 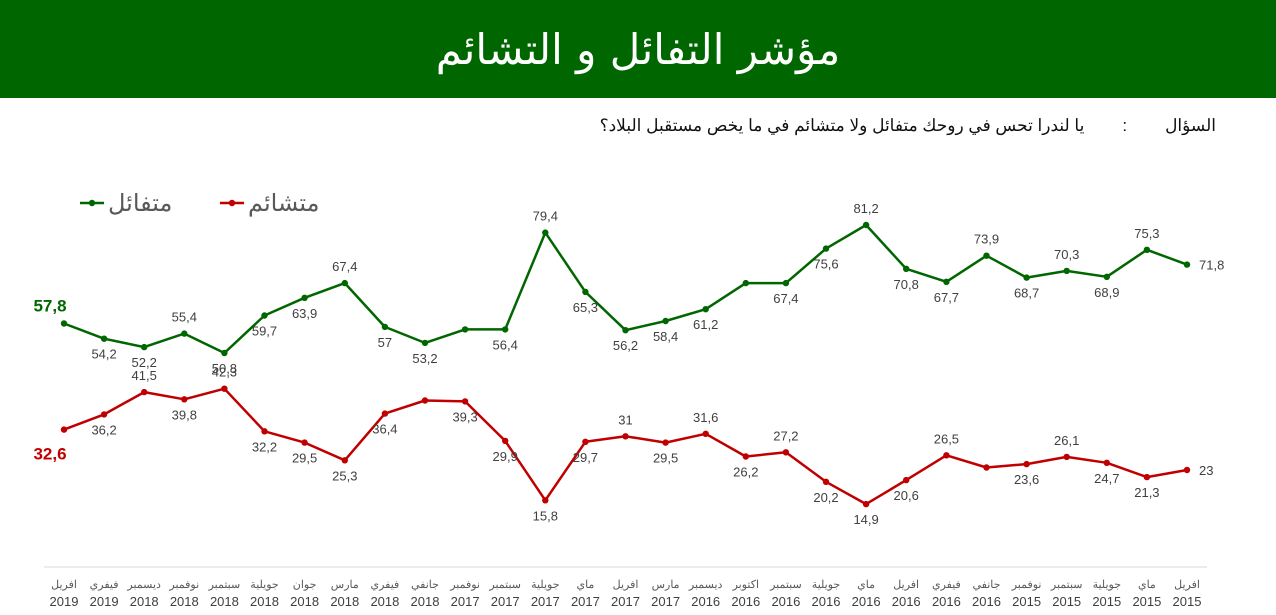 I want to click on optimist-data-label: 81,2, so click(x=865, y=208).